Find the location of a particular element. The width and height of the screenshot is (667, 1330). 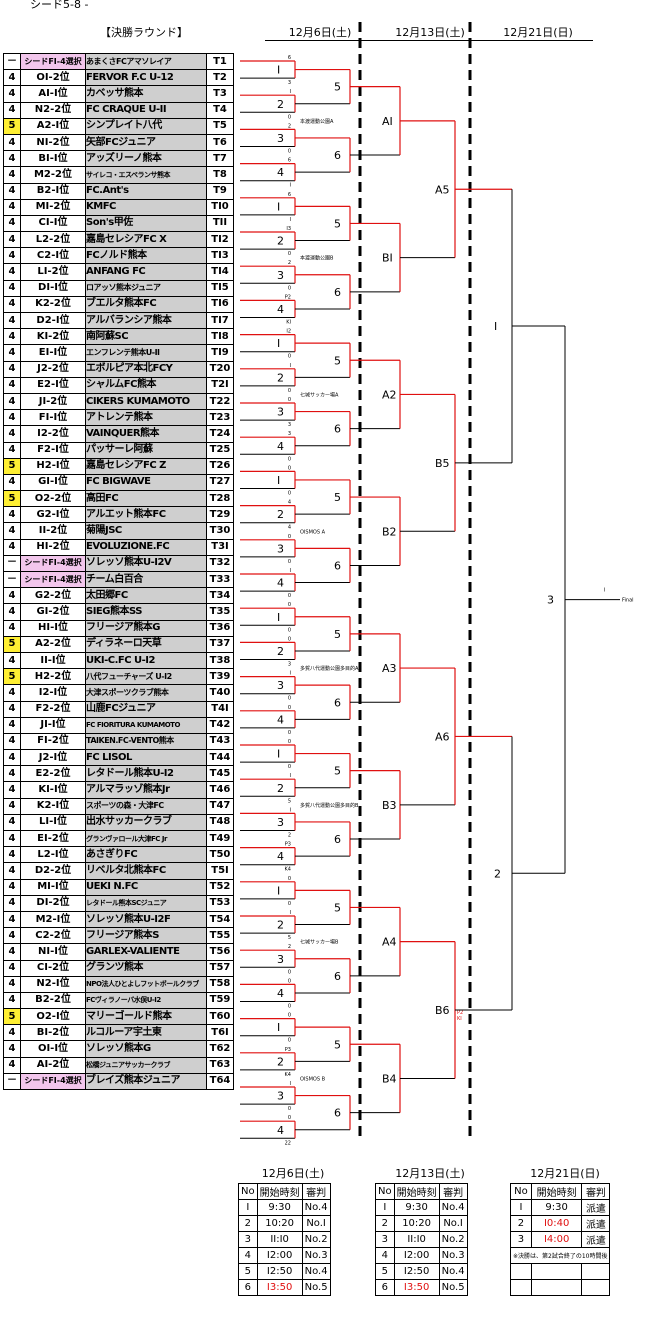

round3-label: A6 is located at coordinates (442, 736).